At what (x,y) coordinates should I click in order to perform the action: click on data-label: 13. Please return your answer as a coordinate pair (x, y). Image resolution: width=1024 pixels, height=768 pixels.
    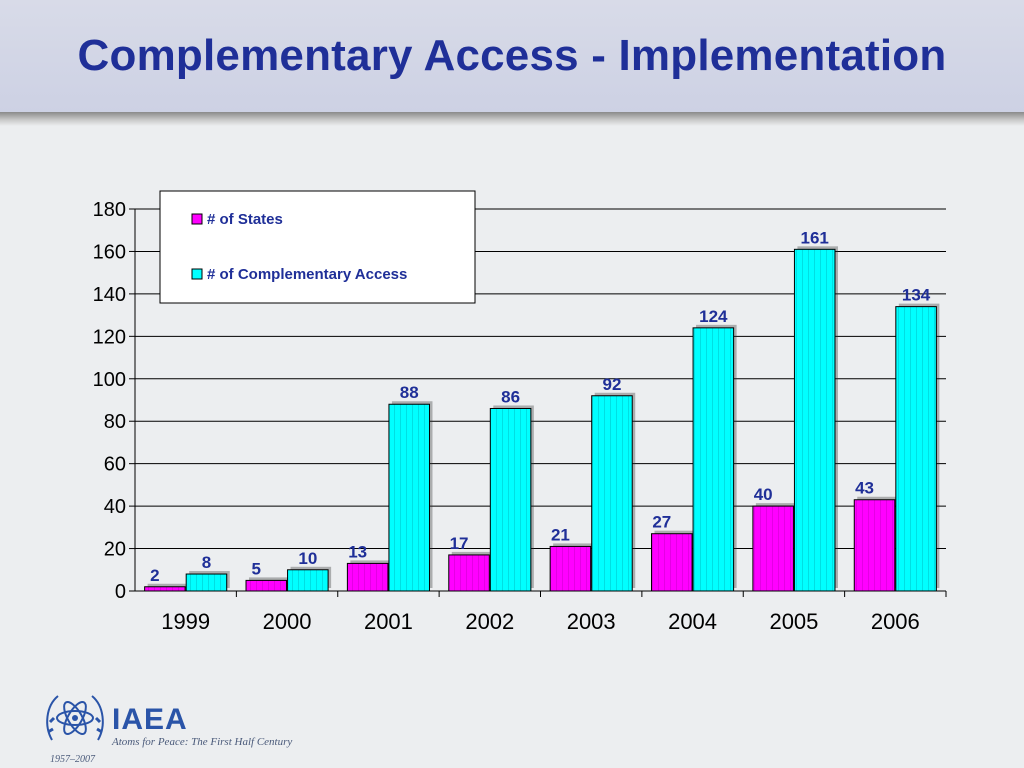
    Looking at the image, I should click on (357, 551).